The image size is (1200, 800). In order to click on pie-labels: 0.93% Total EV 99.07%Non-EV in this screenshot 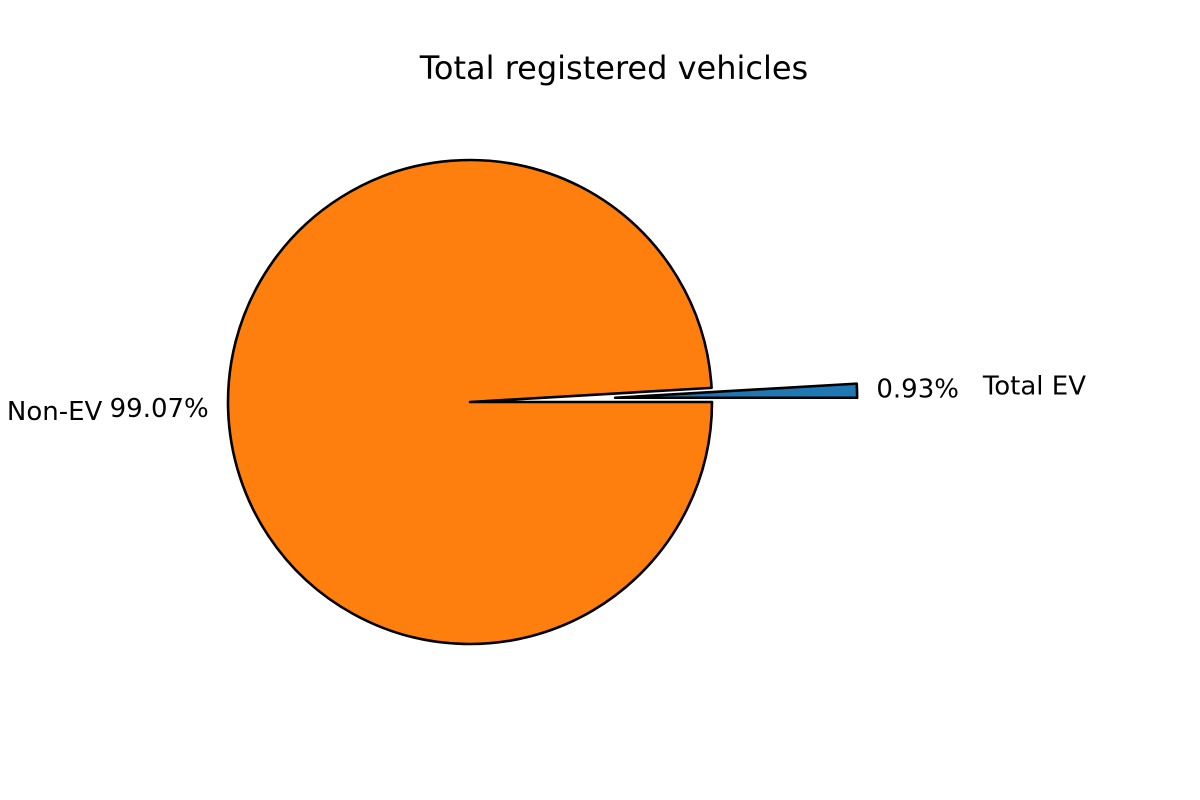, I will do `click(546, 400)`.